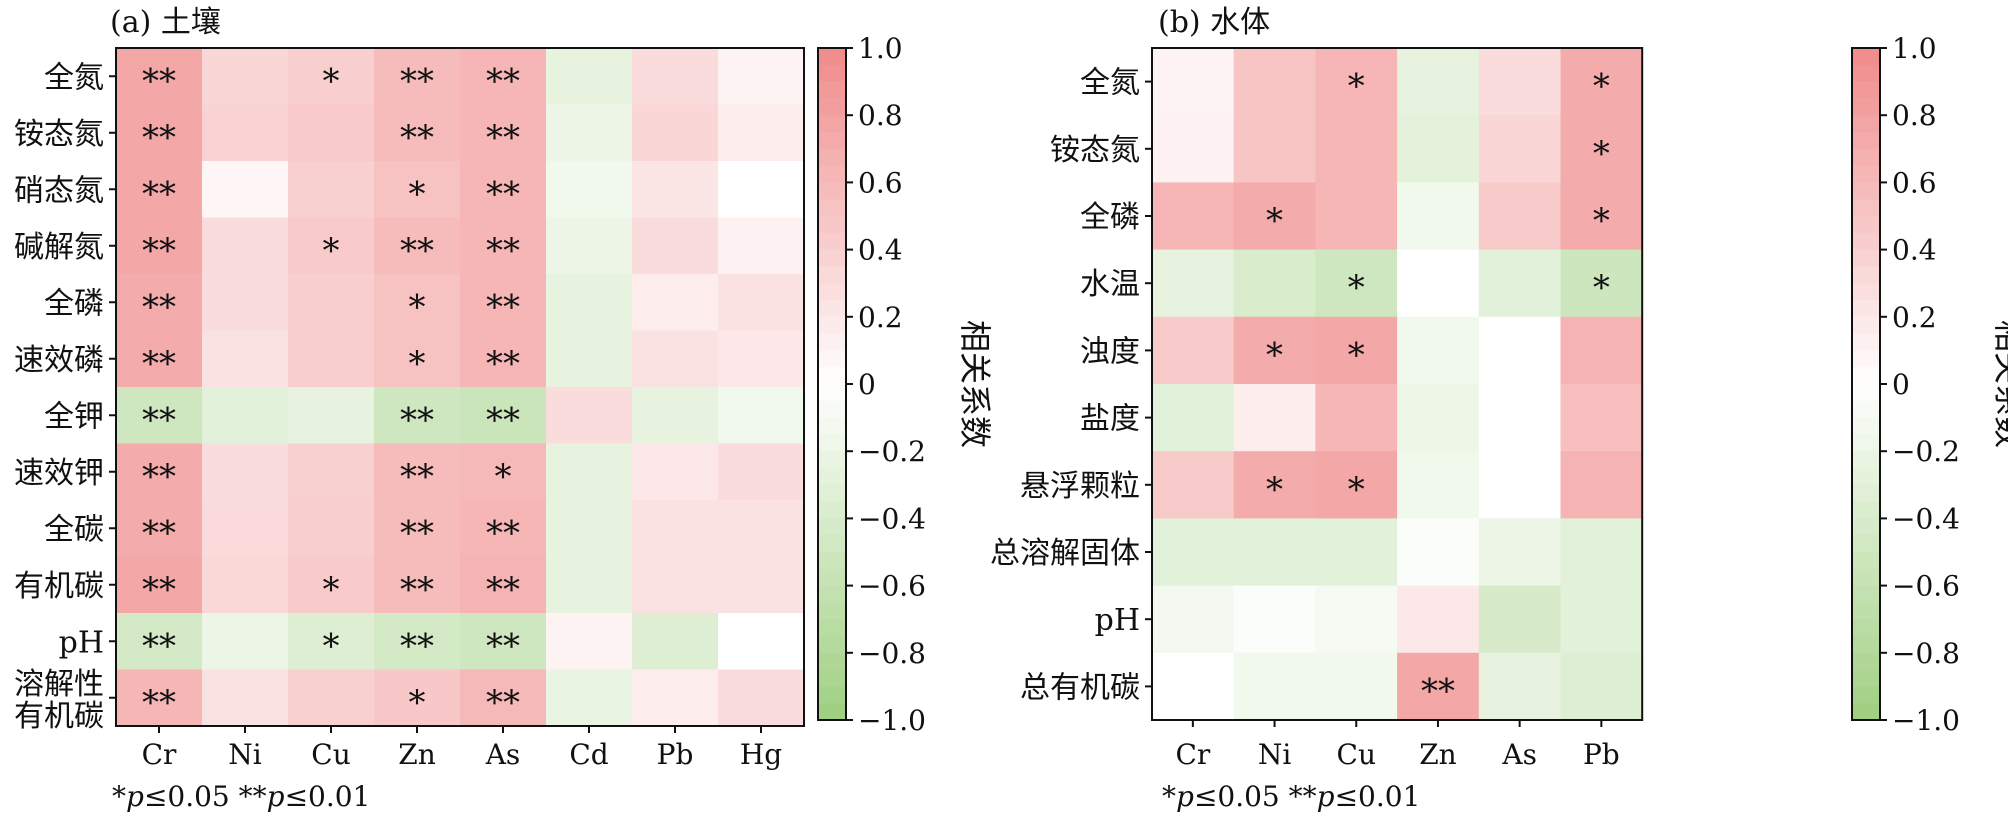  Describe the element at coordinates (1926, 451) in the screenshot. I see `colorbar-tick-label: −0.2` at that location.